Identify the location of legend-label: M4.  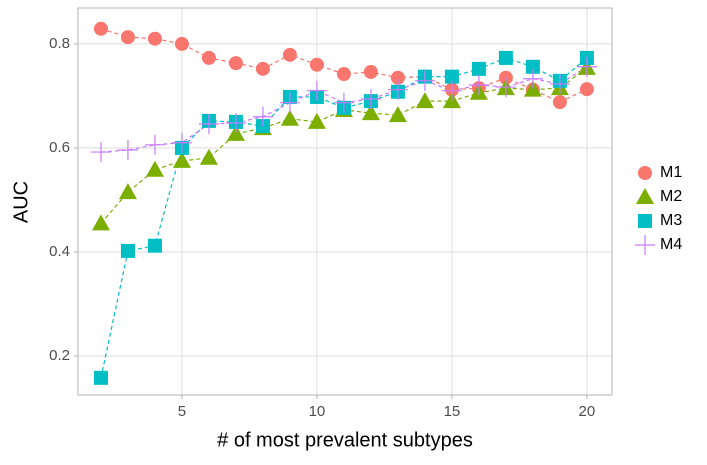
(671, 244).